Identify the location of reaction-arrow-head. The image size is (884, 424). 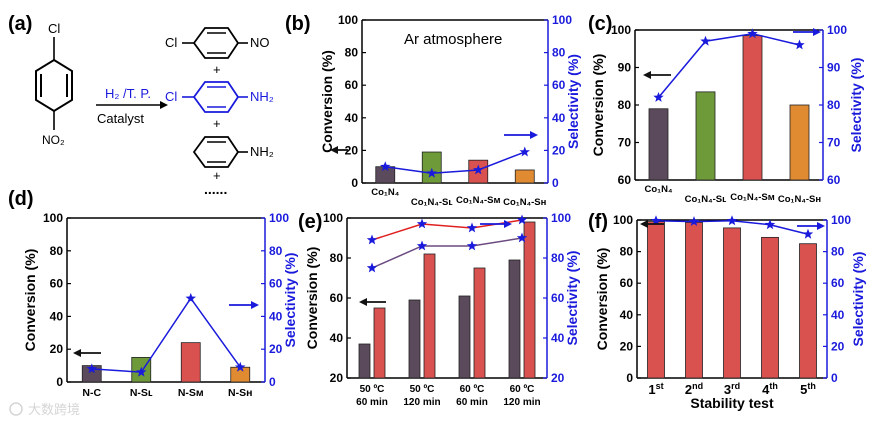
(164, 105).